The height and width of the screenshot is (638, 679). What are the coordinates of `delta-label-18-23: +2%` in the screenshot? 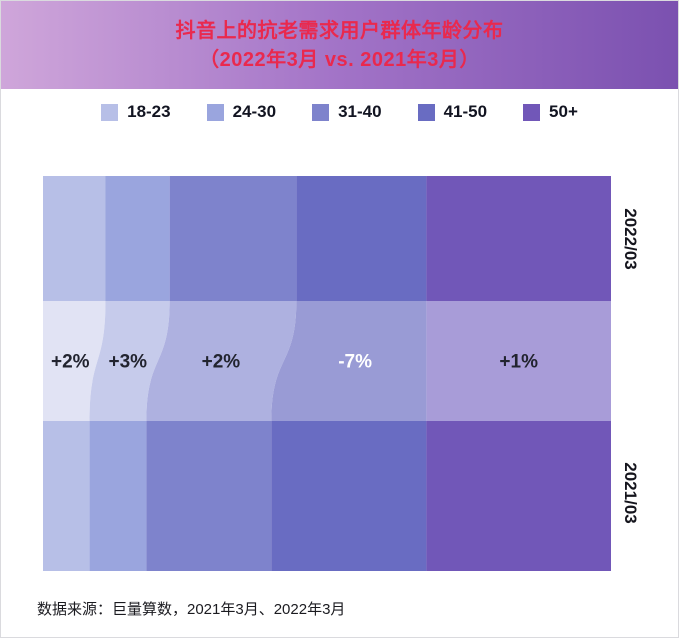 It's located at (70, 362).